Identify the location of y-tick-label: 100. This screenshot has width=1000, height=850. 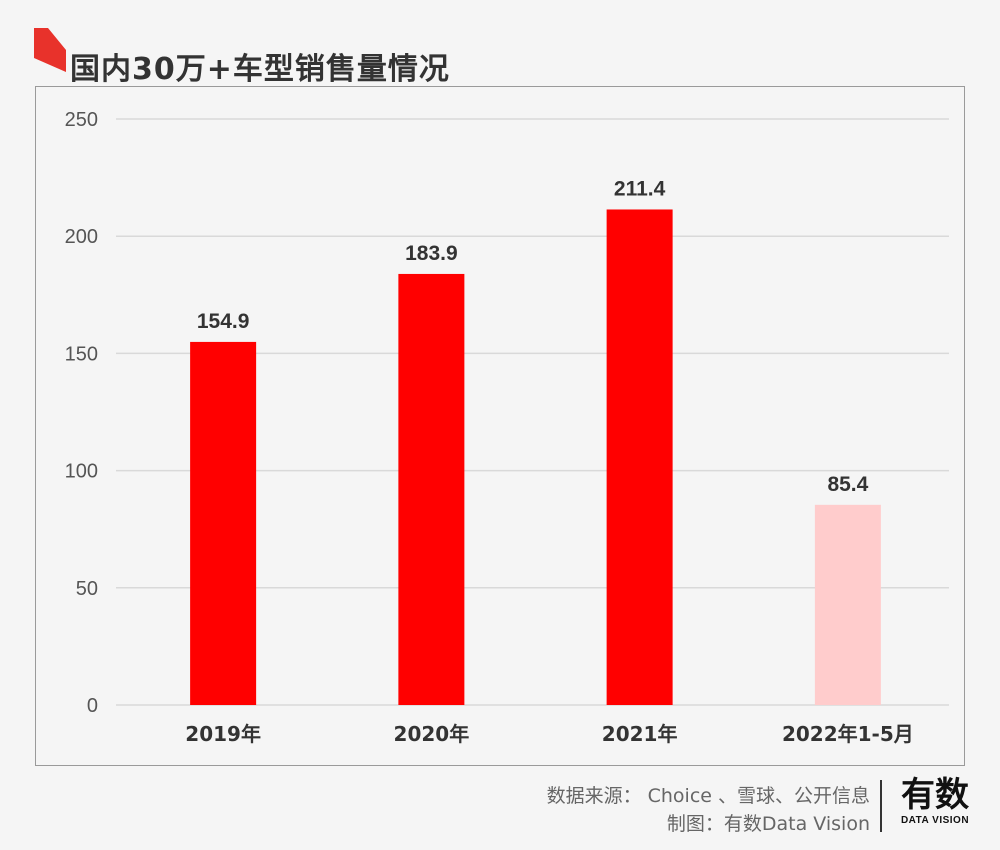
(81, 472).